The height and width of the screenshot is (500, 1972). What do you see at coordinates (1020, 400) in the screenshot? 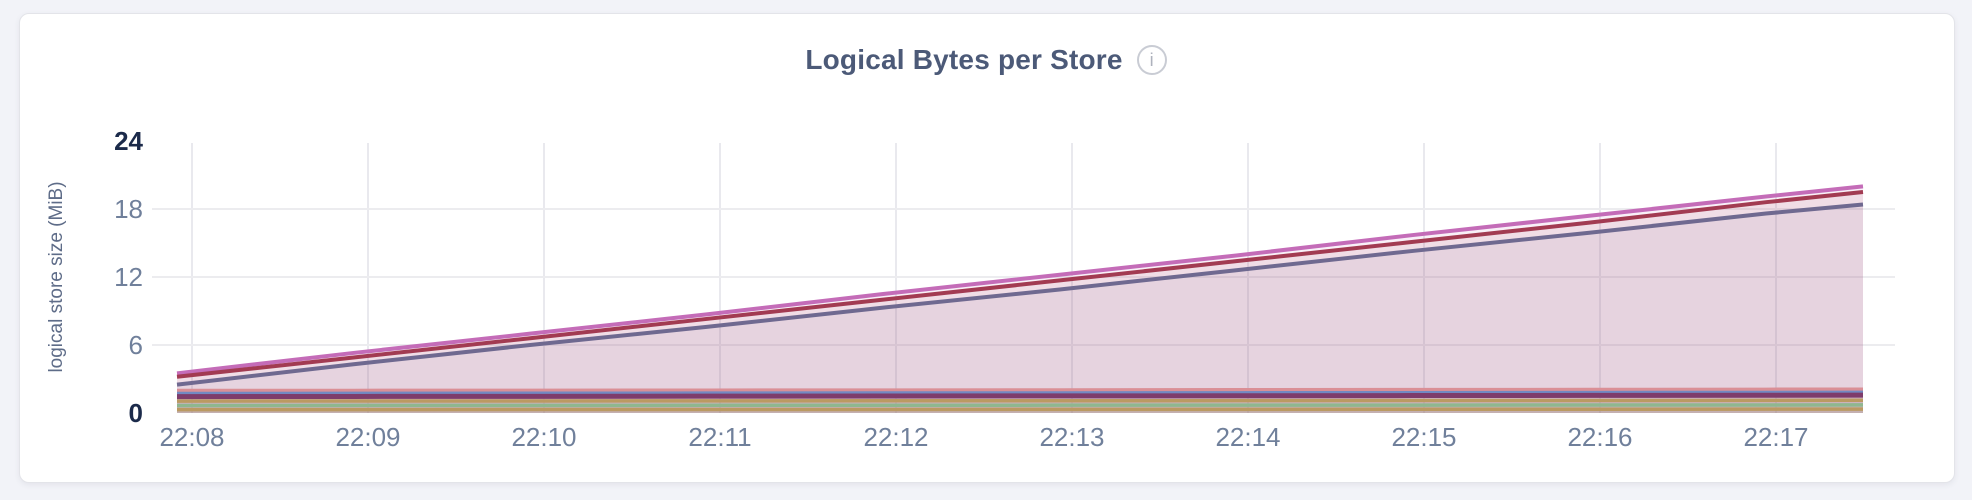
I see `store-line-tan` at bounding box center [1020, 400].